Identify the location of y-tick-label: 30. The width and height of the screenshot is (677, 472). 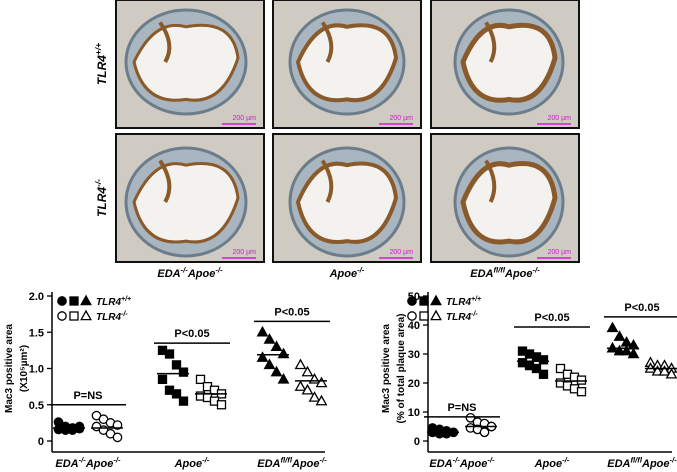
(414, 355).